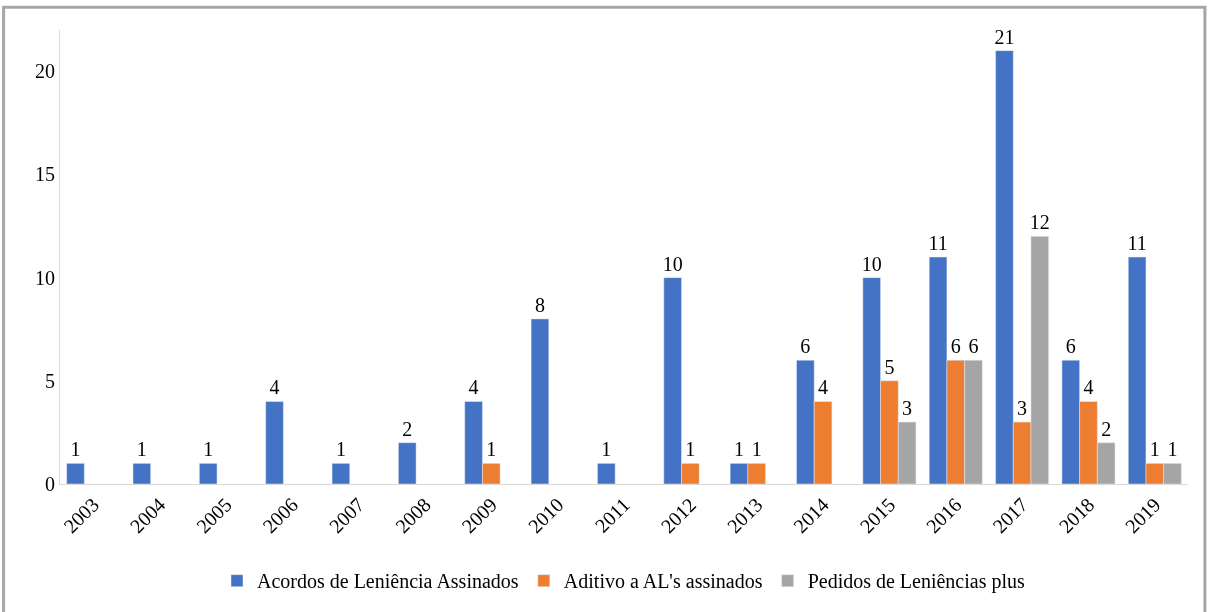 Image resolution: width=1208 pixels, height=612 pixels. What do you see at coordinates (45, 174) in the screenshot?
I see `y-tick-label: 15` at bounding box center [45, 174].